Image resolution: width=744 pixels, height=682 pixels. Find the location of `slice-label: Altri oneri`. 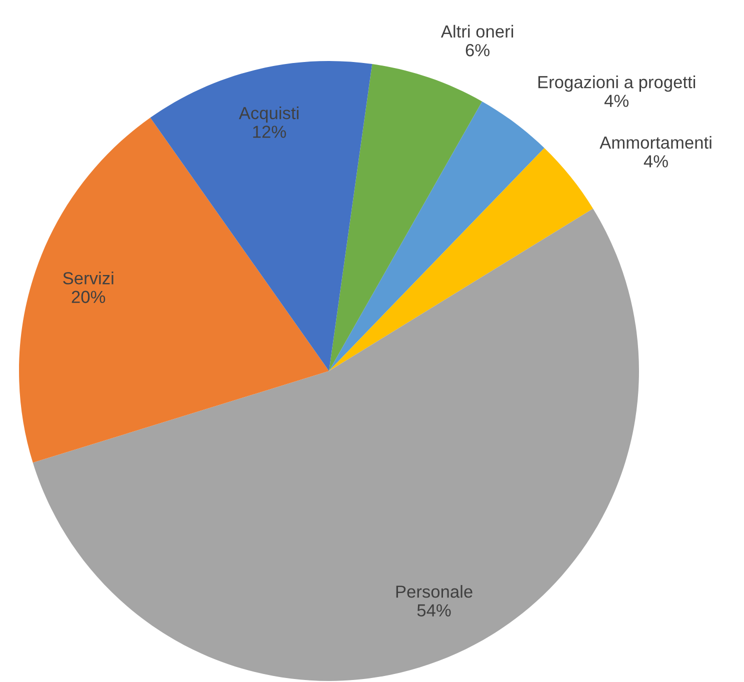

slice-label: Altri oneri is located at coordinates (477, 31).